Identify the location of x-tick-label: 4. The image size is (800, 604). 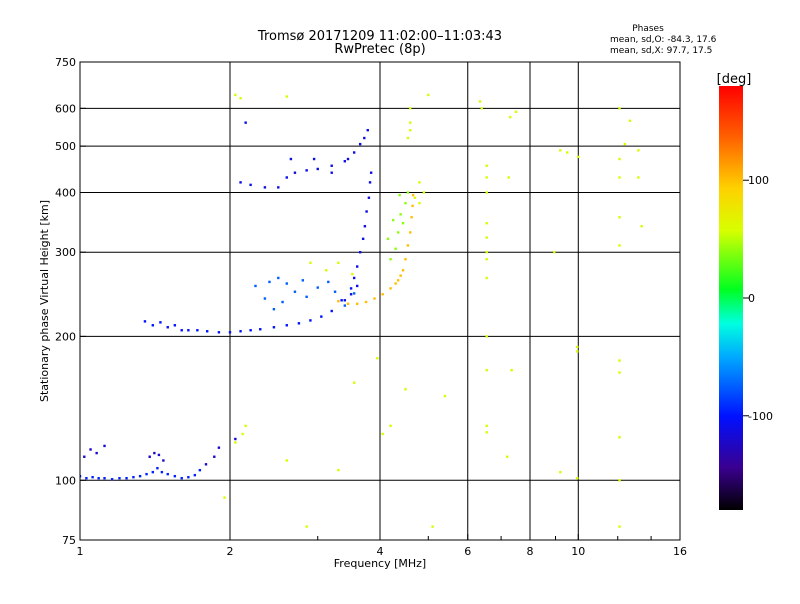
(380, 551).